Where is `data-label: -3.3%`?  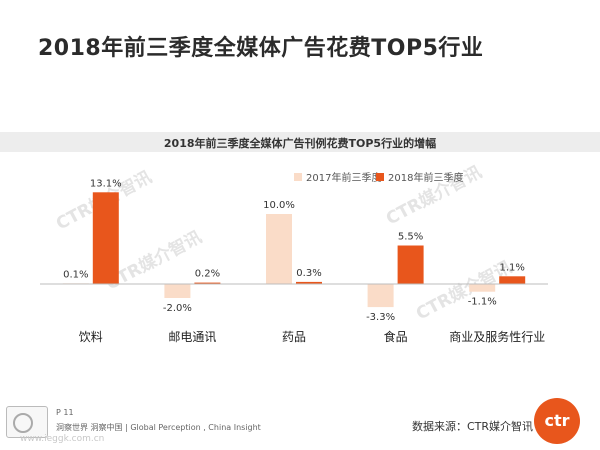
data-label: -3.3% is located at coordinates (380, 317).